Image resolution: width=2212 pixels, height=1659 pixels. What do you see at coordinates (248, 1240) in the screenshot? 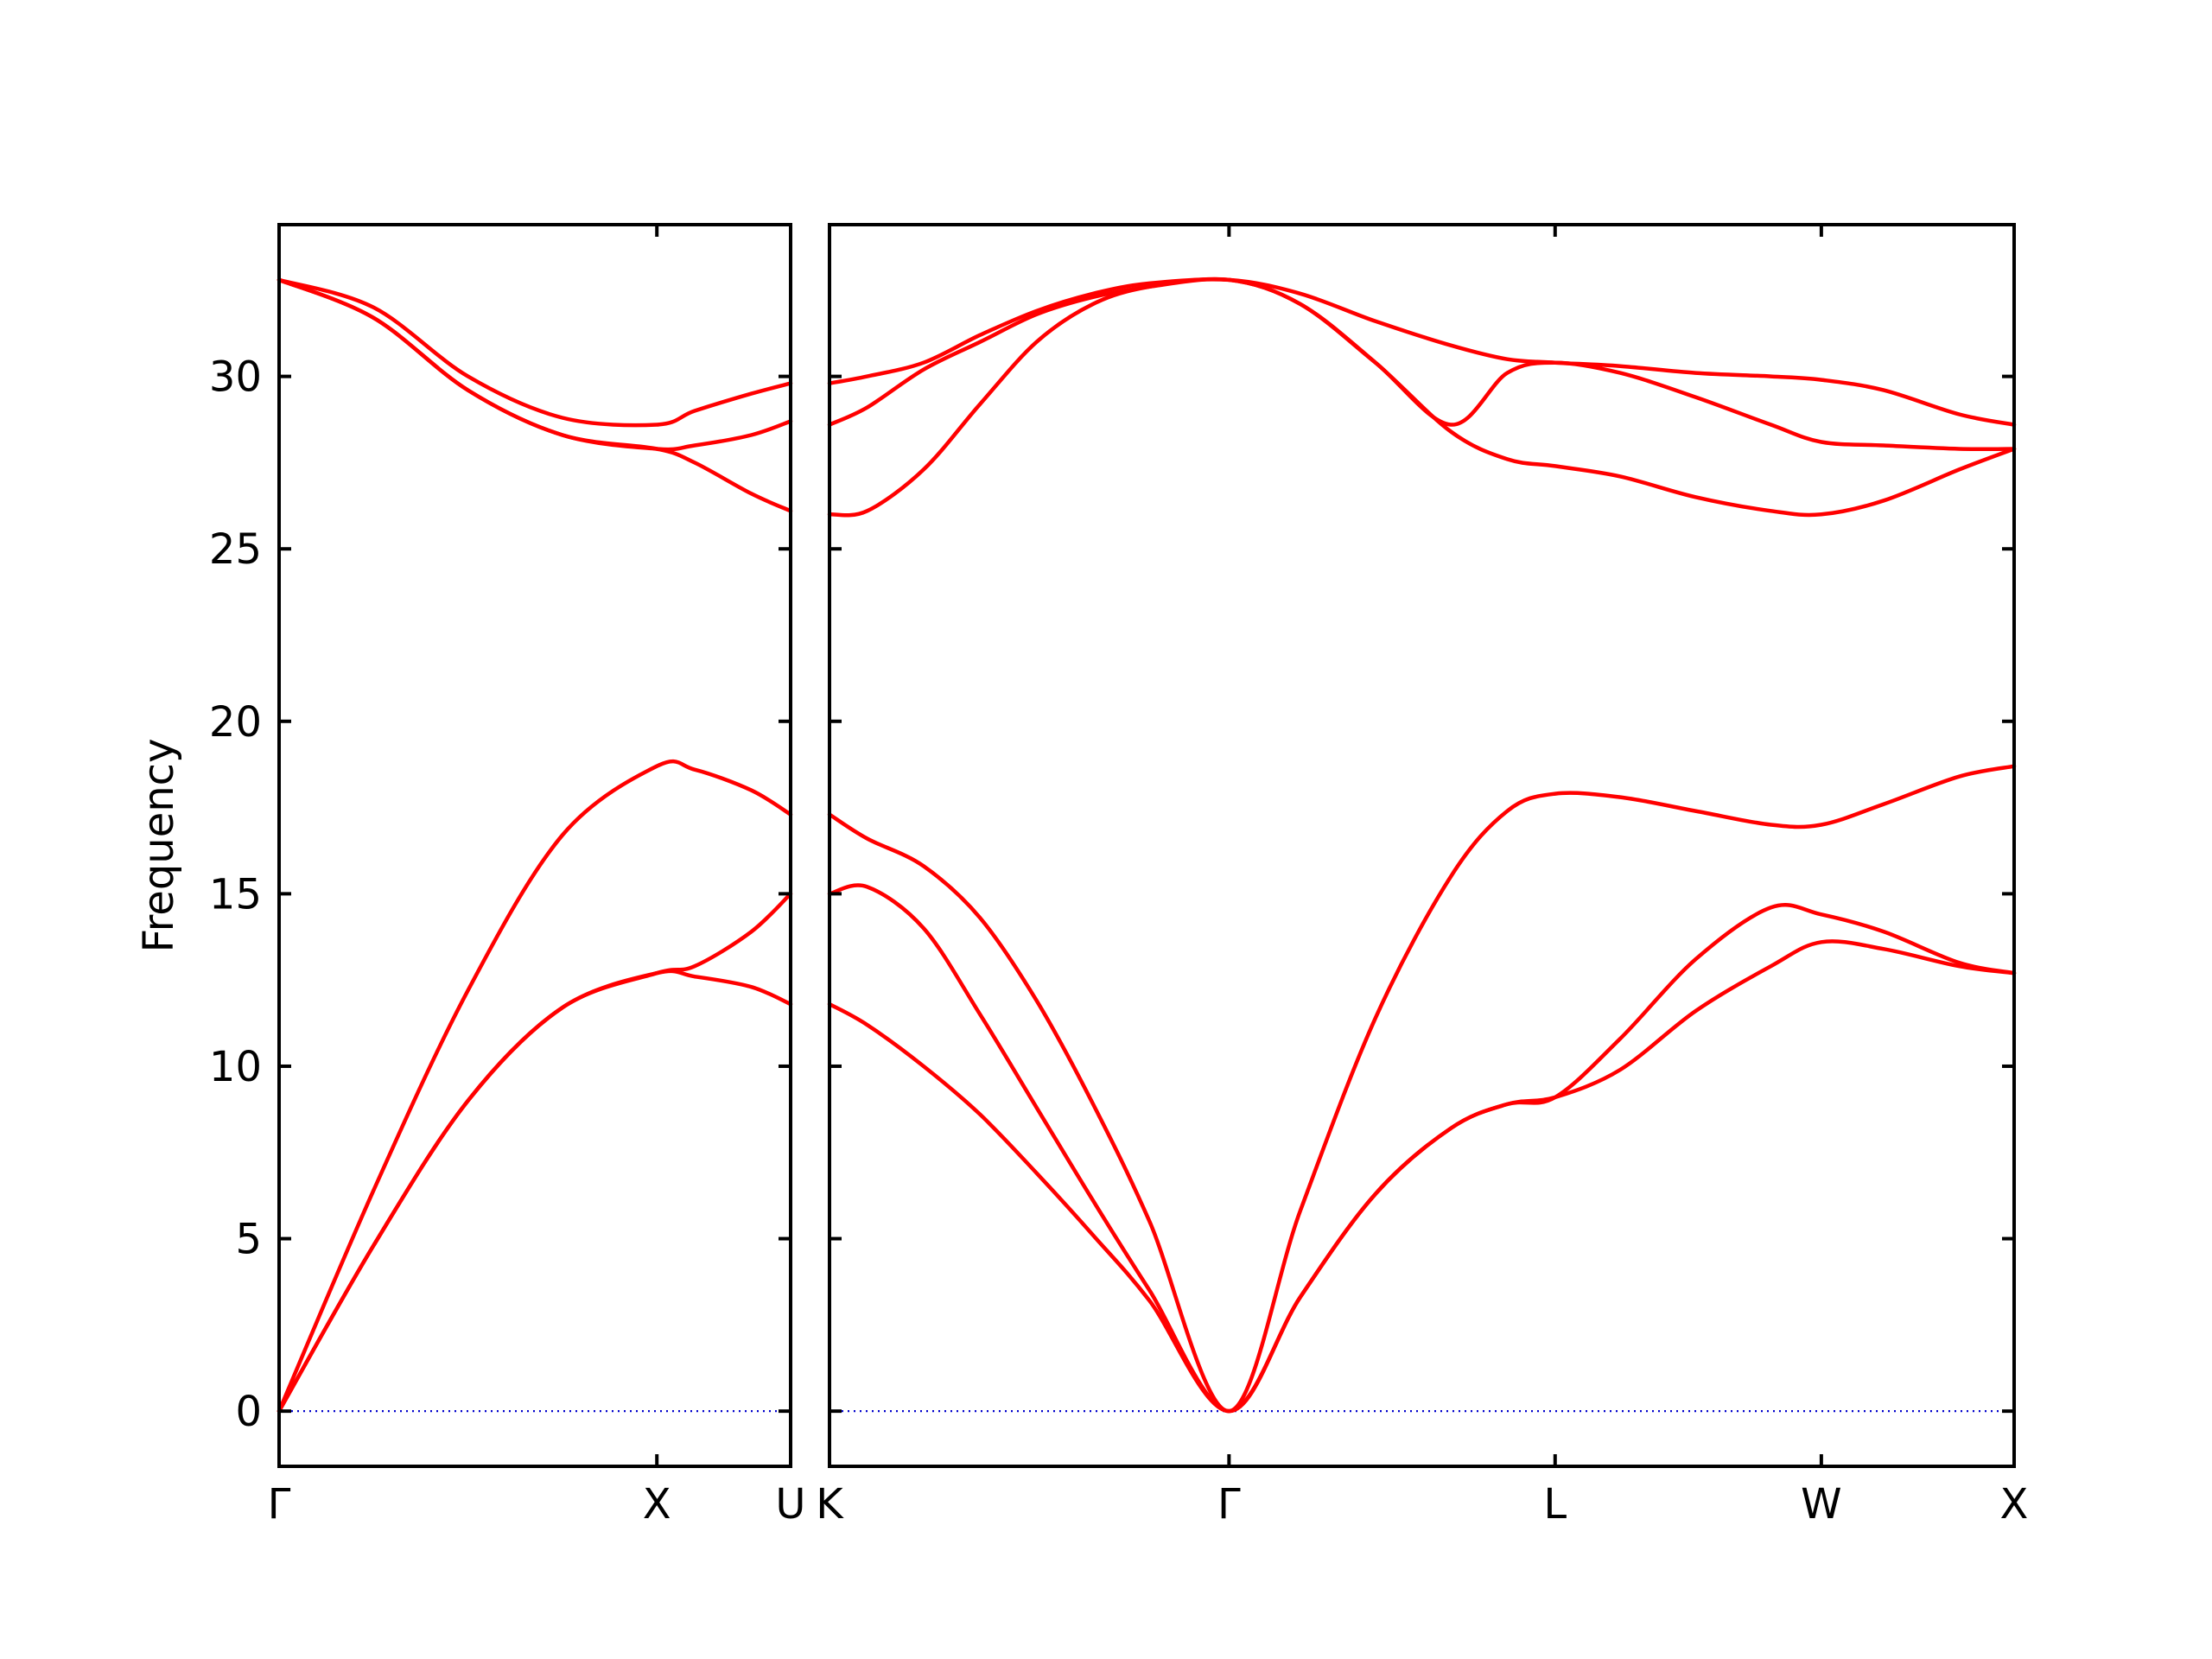
I see `y-tick-label: 5` at bounding box center [248, 1240].